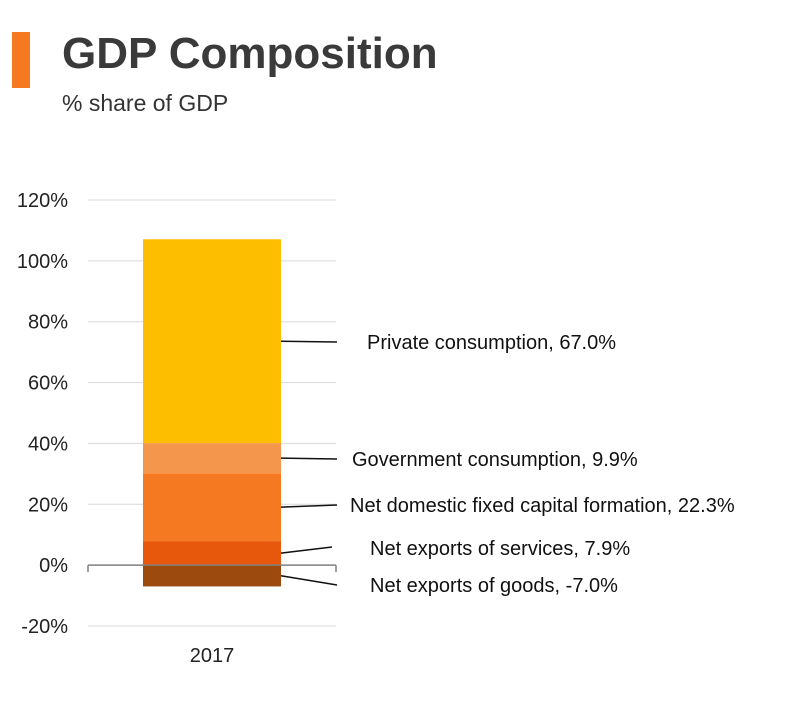 This screenshot has height=723, width=800. What do you see at coordinates (145, 103) in the screenshot?
I see `chart-subtitle: % share of GDP` at bounding box center [145, 103].